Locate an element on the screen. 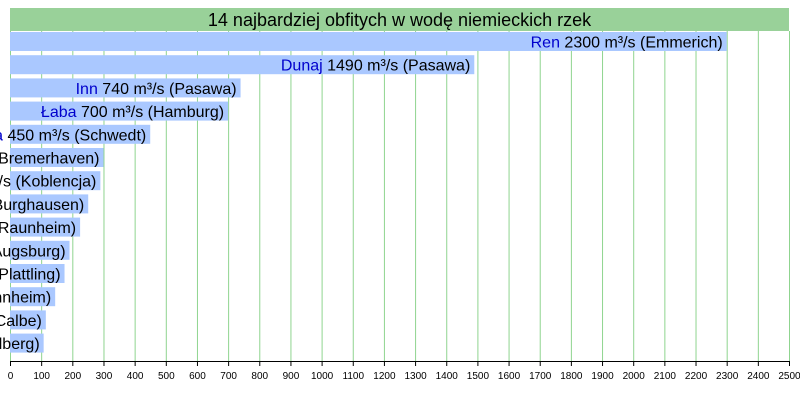  value-label: 145 m³/s (Mannheim) is located at coordinates (25, 298).